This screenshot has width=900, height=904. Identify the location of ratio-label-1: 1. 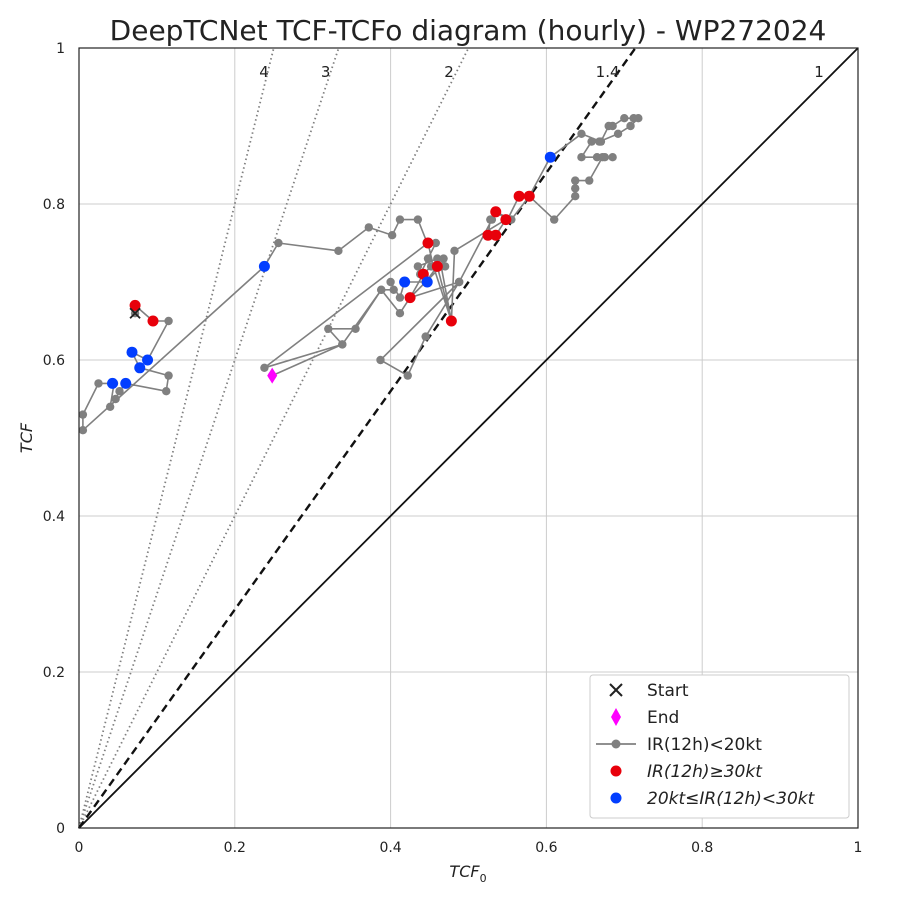
(819, 72).